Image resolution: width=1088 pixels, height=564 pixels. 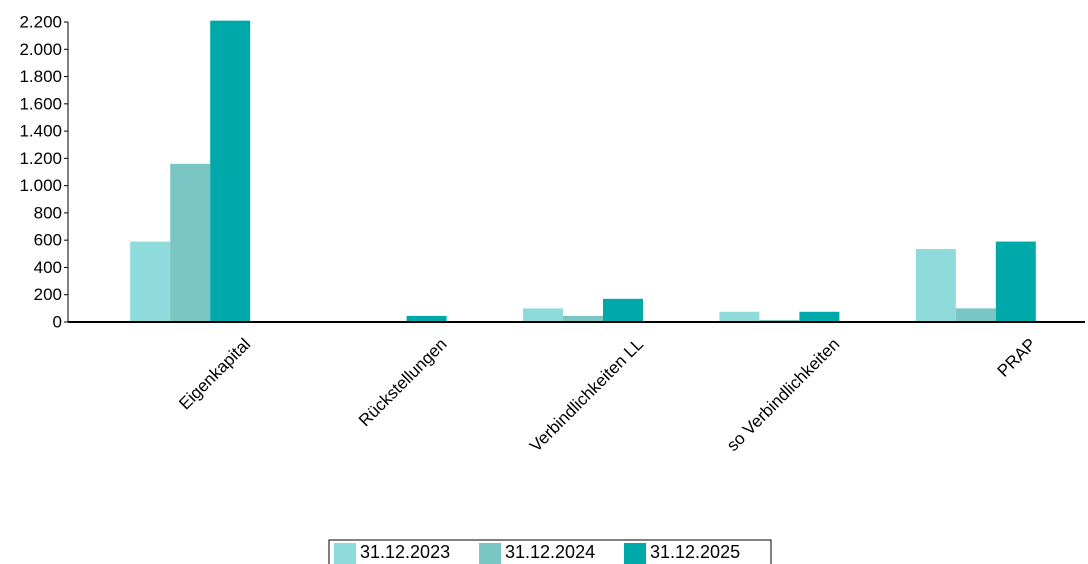 What do you see at coordinates (405, 552) in the screenshot?
I see `legend-label: 31.12.2023` at bounding box center [405, 552].